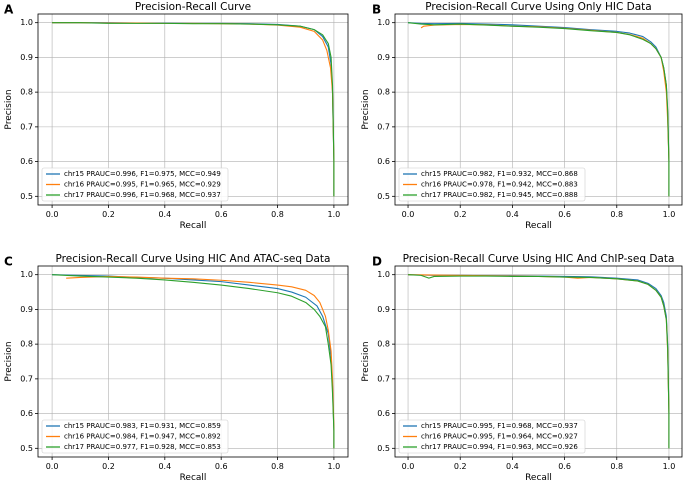  I want to click on panel-letter: A, so click(9, 10).